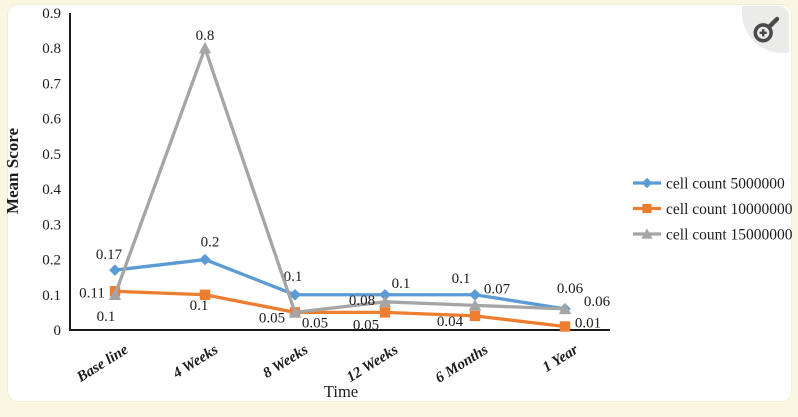 This screenshot has width=798, height=417. Describe the element at coordinates (92, 293) in the screenshot. I see `data-label: 0.11` at that location.